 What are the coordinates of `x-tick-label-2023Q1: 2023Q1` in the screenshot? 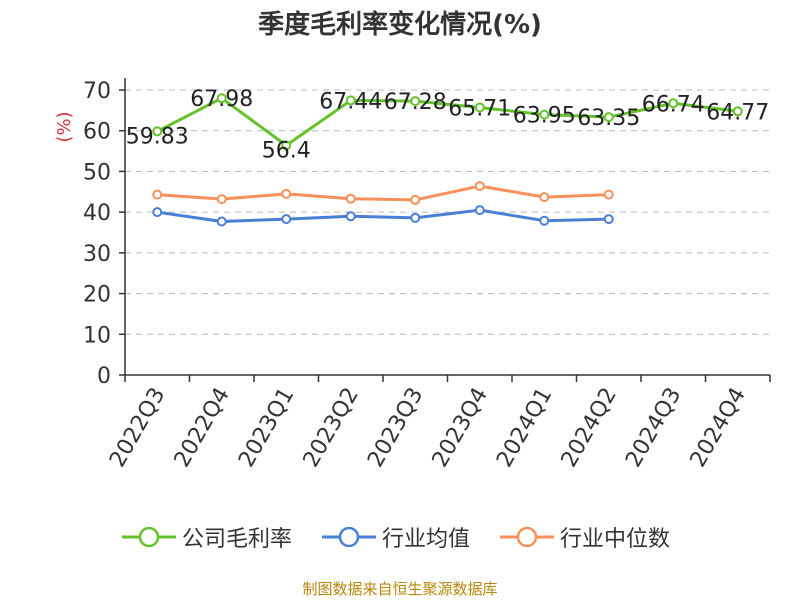 It's located at (266, 428).